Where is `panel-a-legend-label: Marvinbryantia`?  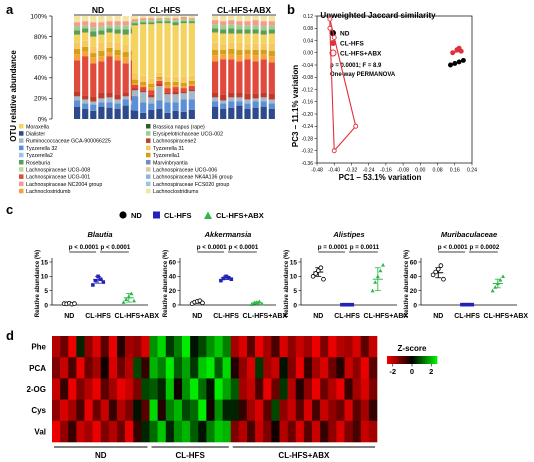 panel-a-legend-label: Marvinbryantia is located at coordinates (170, 163).